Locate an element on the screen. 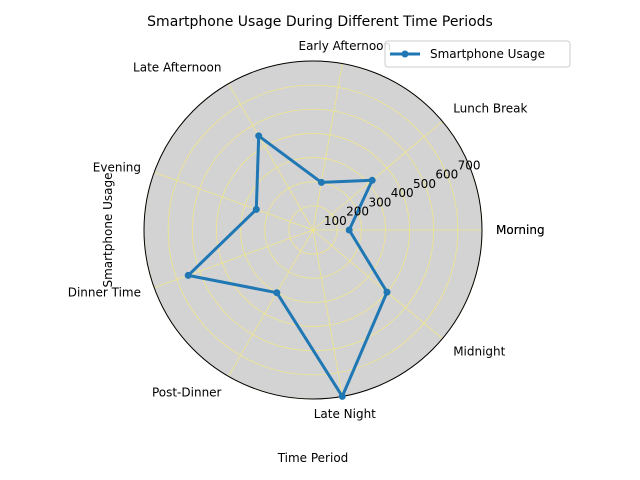  angle-tick-label: Evening is located at coordinates (117, 167).